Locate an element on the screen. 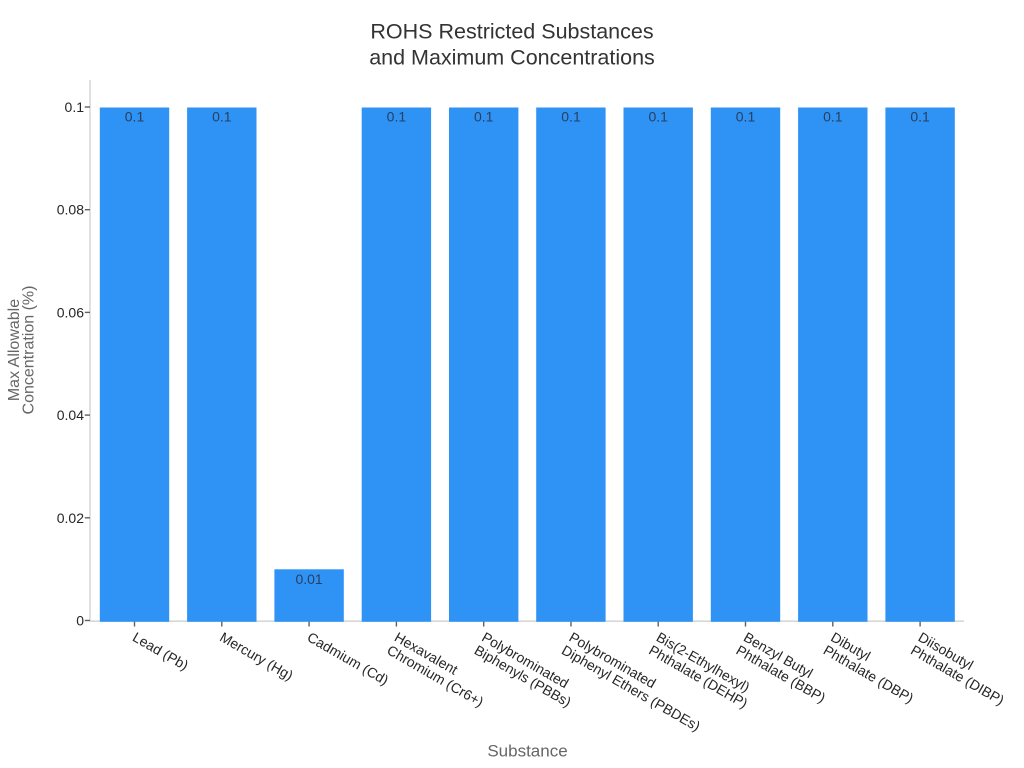 The height and width of the screenshot is (768, 1024). svg-text: 0.06 is located at coordinates (70, 312).